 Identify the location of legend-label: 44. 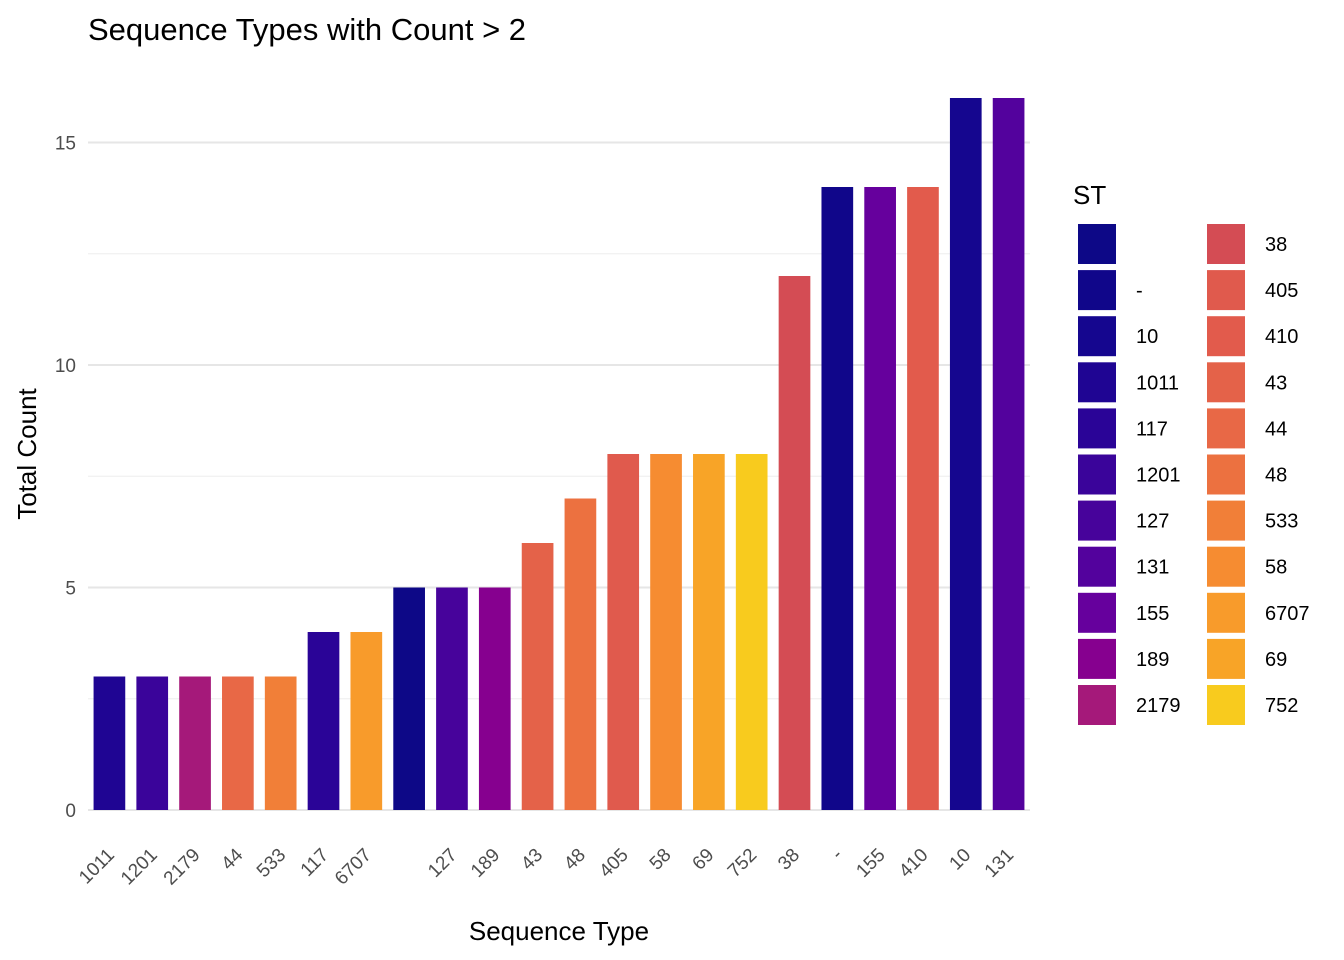
(1276, 429).